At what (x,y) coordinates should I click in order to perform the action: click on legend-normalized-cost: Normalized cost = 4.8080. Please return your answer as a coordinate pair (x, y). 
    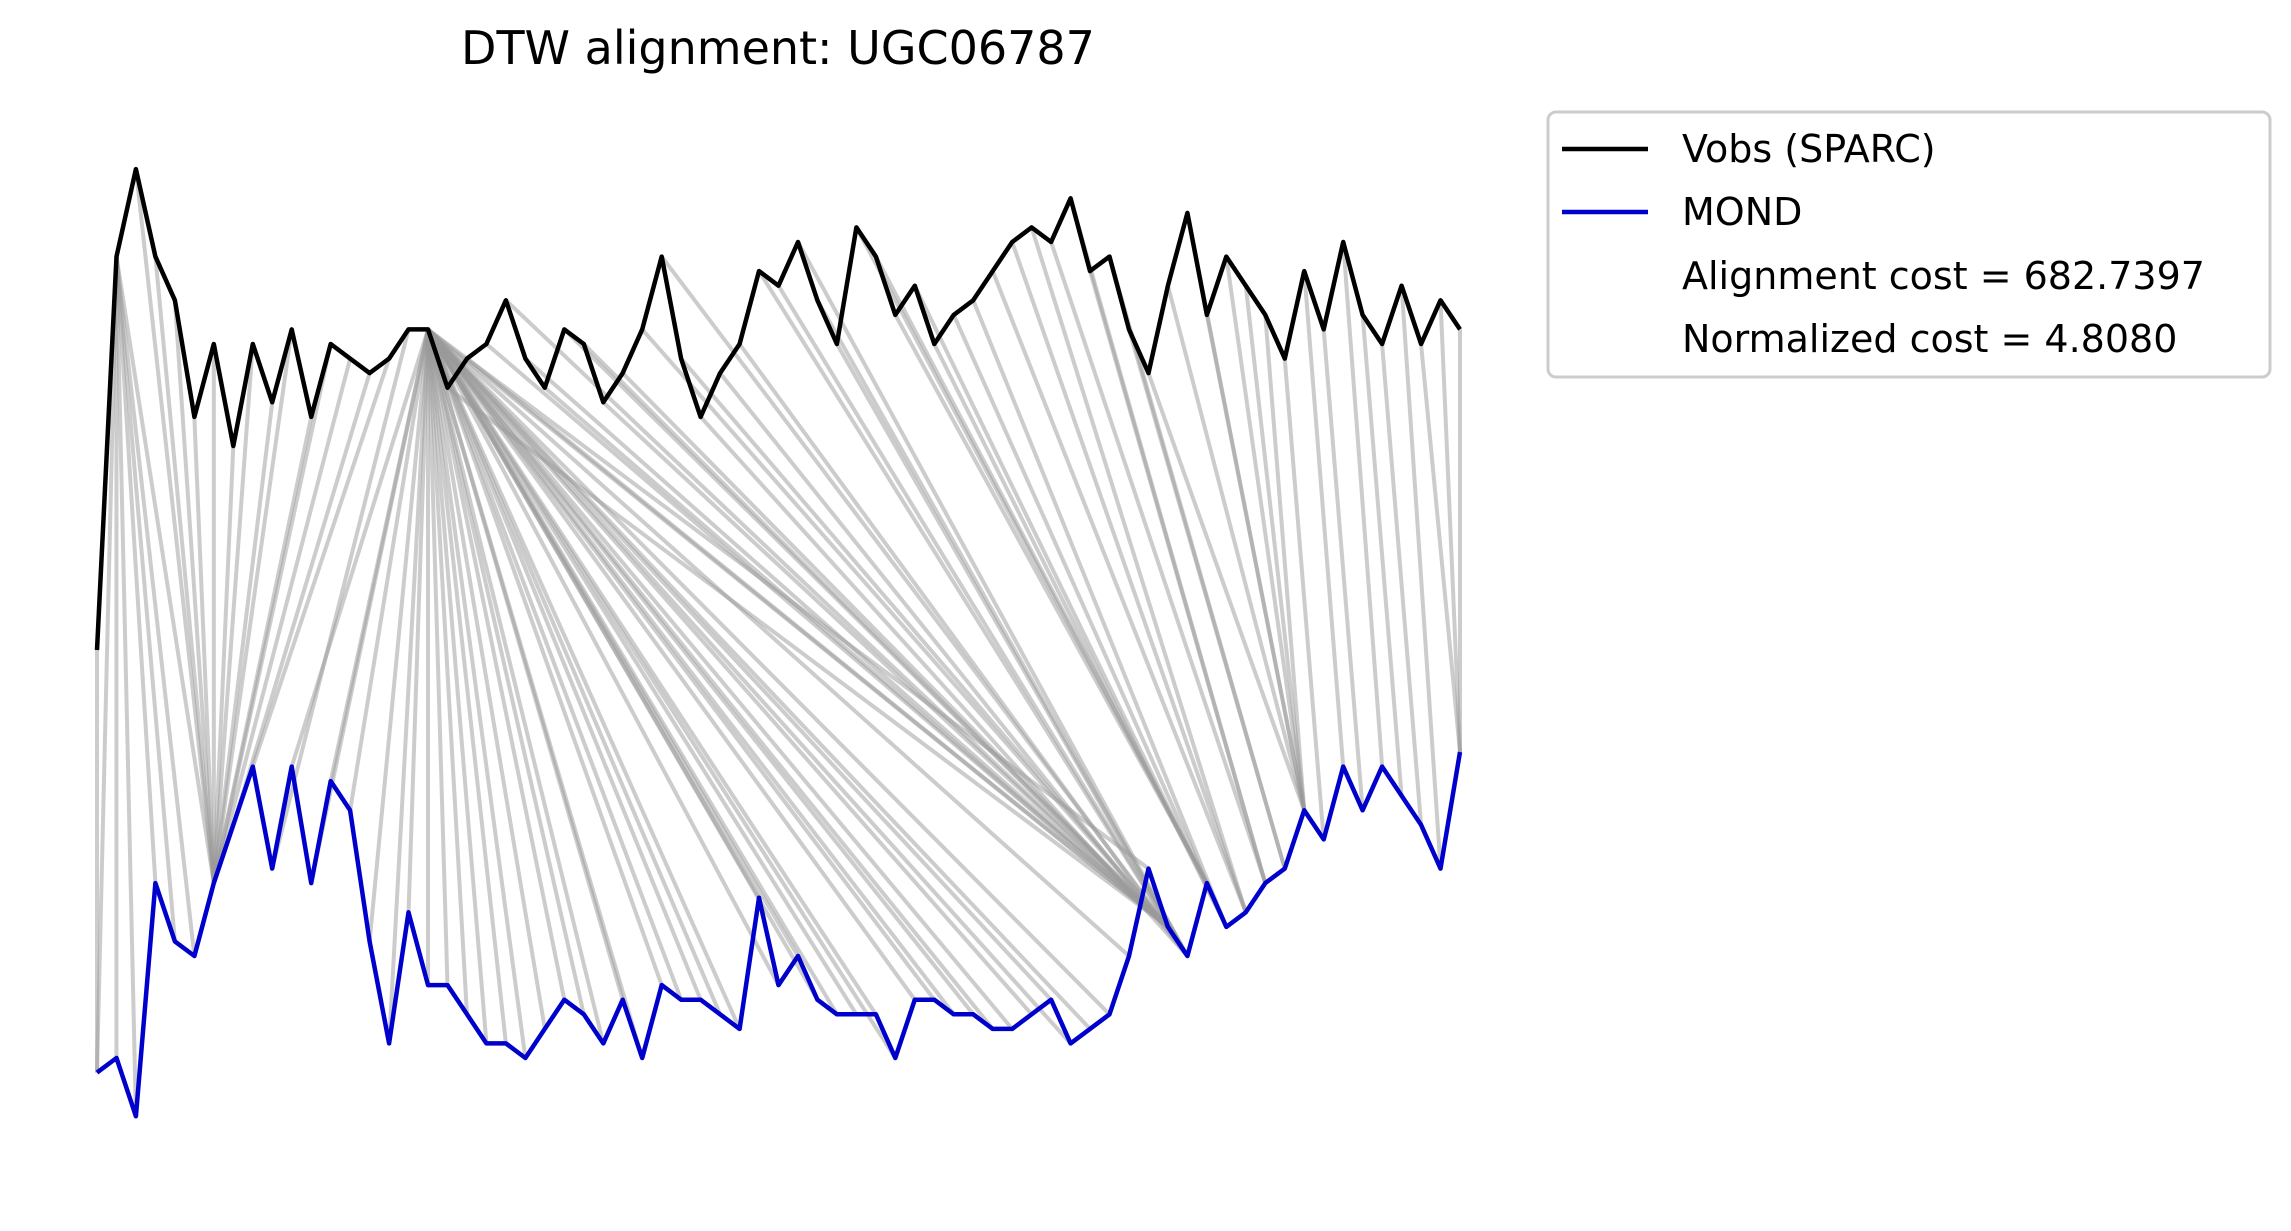
    Looking at the image, I should click on (1929, 339).